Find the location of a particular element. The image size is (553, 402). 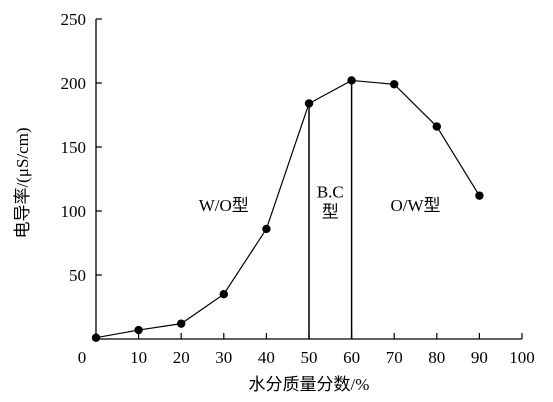

y-ticks: 50 100 150 200 250 is located at coordinates (81, 147).